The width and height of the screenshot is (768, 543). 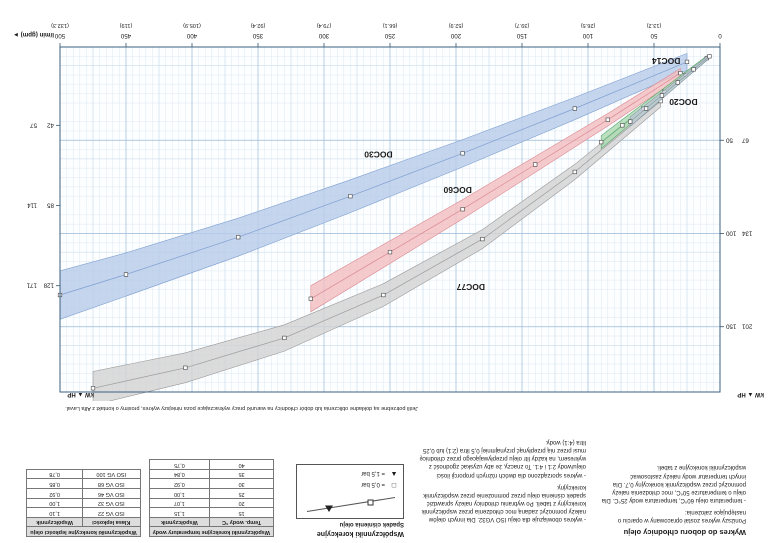 What do you see at coordinates (83, 531) in the screenshot?
I see `table-caption: Współczynniki korekcyjne lepkości oleju` at bounding box center [83, 531].